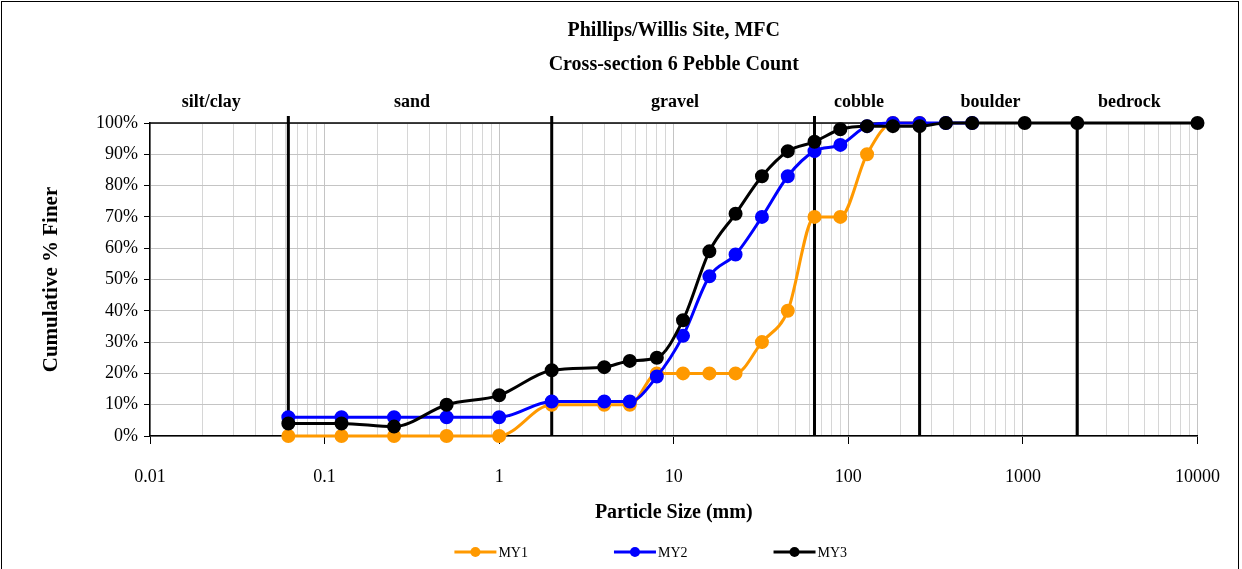 The width and height of the screenshot is (1242, 569). What do you see at coordinates (324, 475) in the screenshot?
I see `x-tick-label: 0.1` at bounding box center [324, 475].